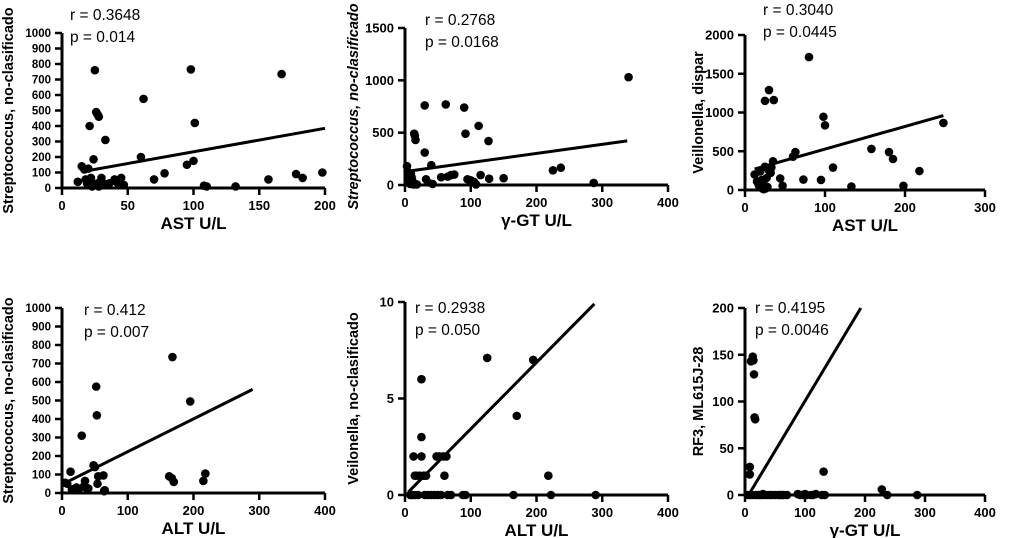 The width and height of the screenshot is (1024, 538). Describe the element at coordinates (203, 150) in the screenshot. I see `trend-line` at that location.